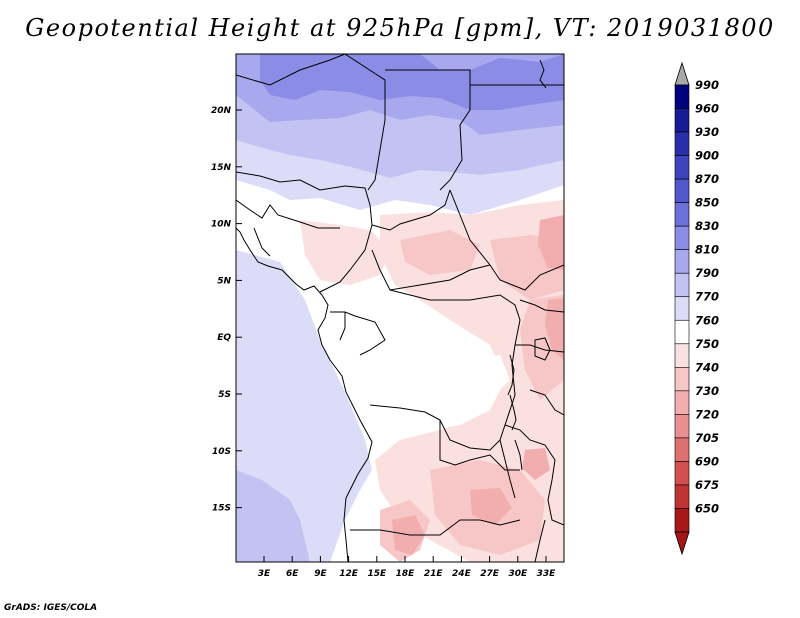  Describe the element at coordinates (462, 574) in the screenshot. I see `lon-label: 24E` at that location.